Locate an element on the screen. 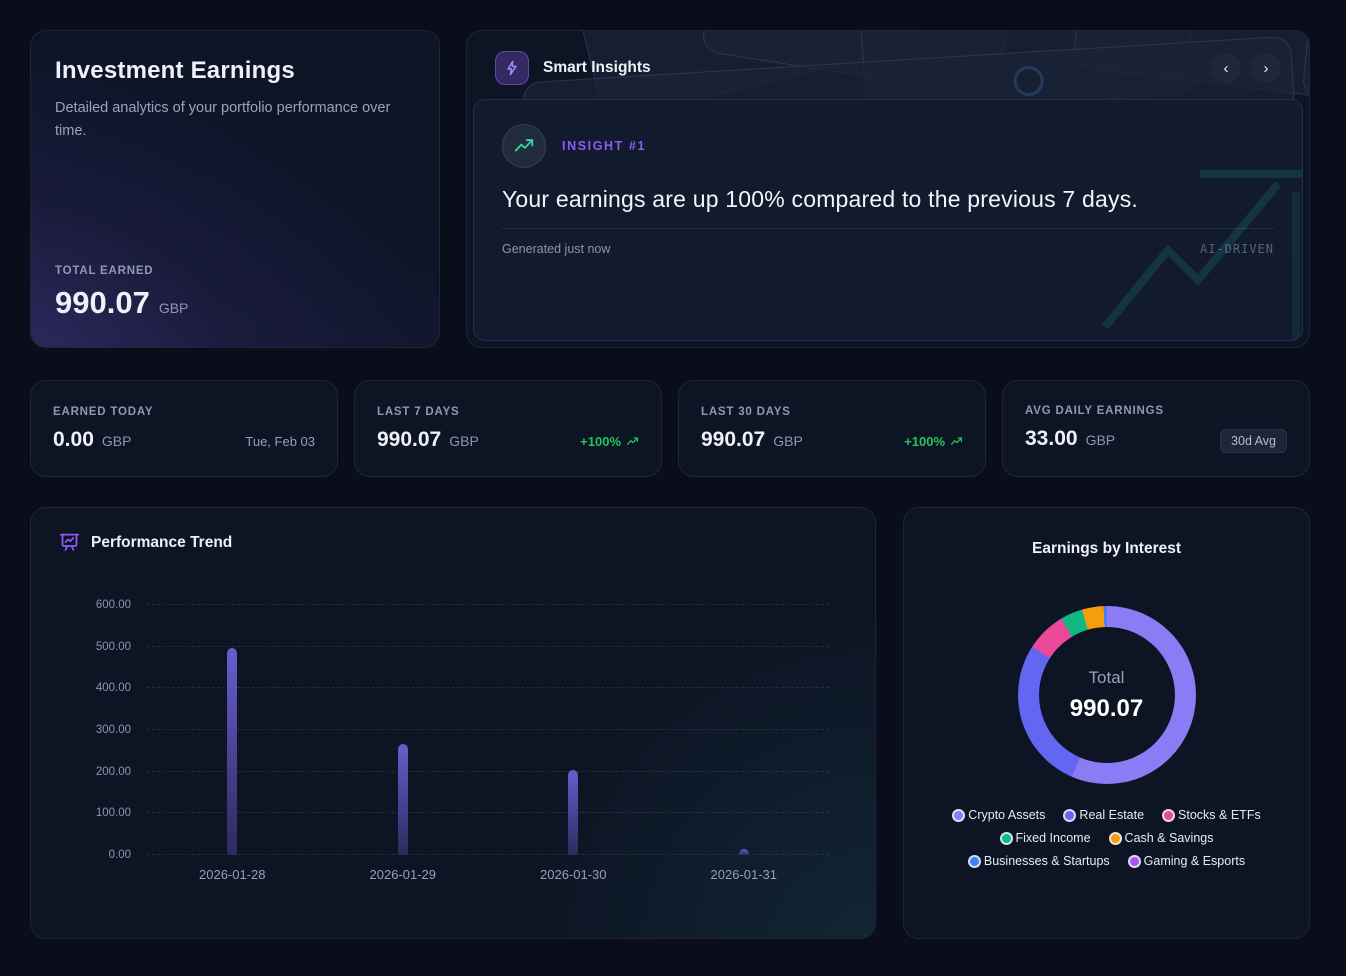 This screenshot has height=976, width=1346. legend-item-businesses-startups: Businesses & Startups is located at coordinates (1038, 861).